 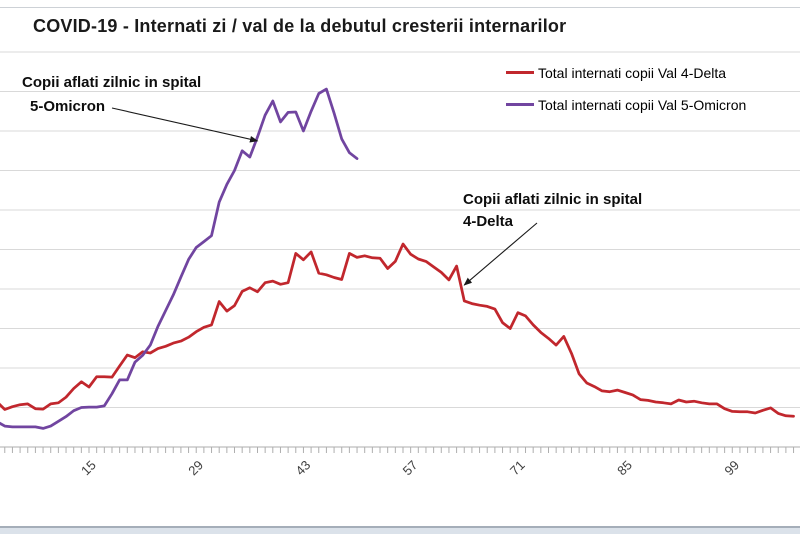 What do you see at coordinates (488, 221) in the screenshot?
I see `annotation-delta-line2: 4-Delta` at bounding box center [488, 221].